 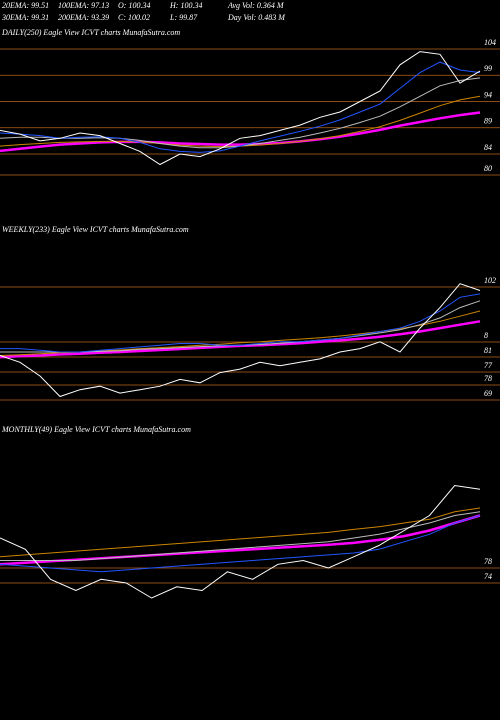 What do you see at coordinates (488, 365) in the screenshot?
I see `level-label: 77` at bounding box center [488, 365].